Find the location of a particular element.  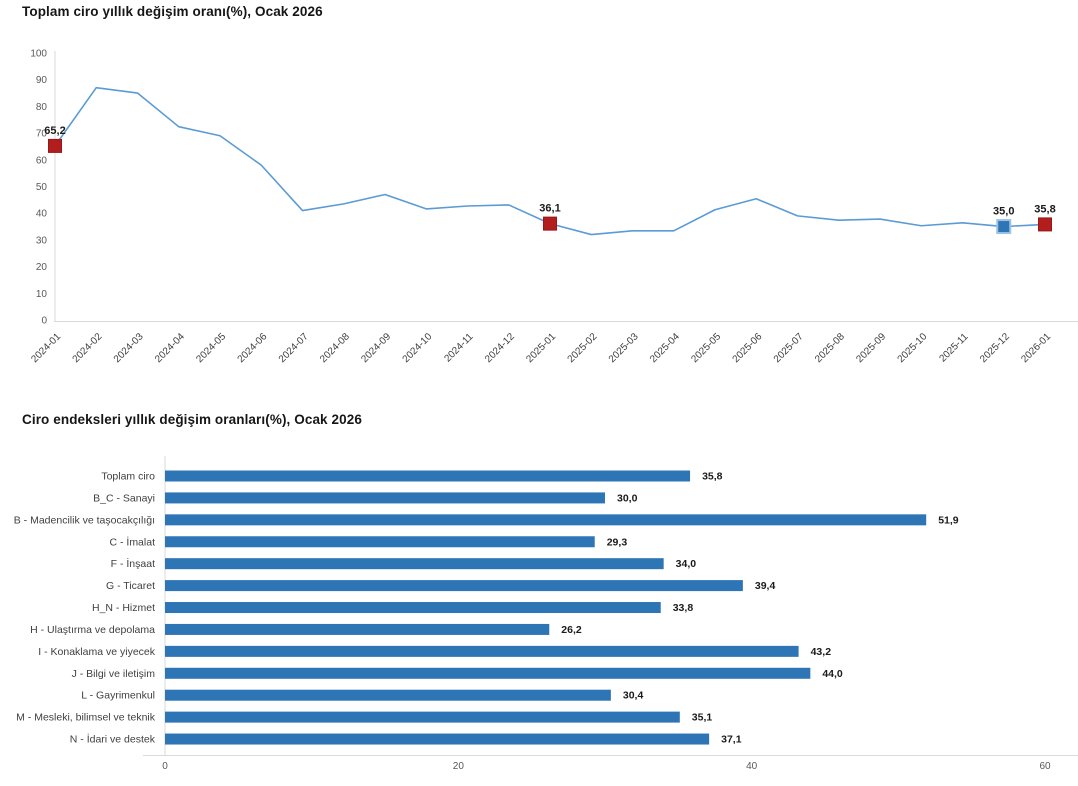

point-value-label: 36,1 is located at coordinates (549, 209).